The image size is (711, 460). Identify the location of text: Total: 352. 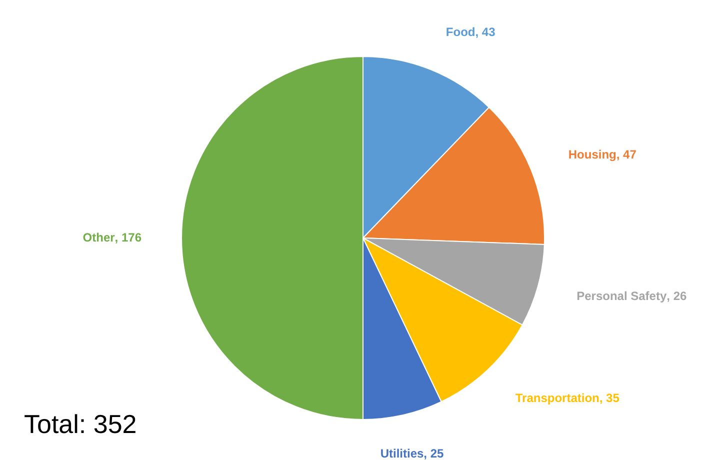
(80, 424).